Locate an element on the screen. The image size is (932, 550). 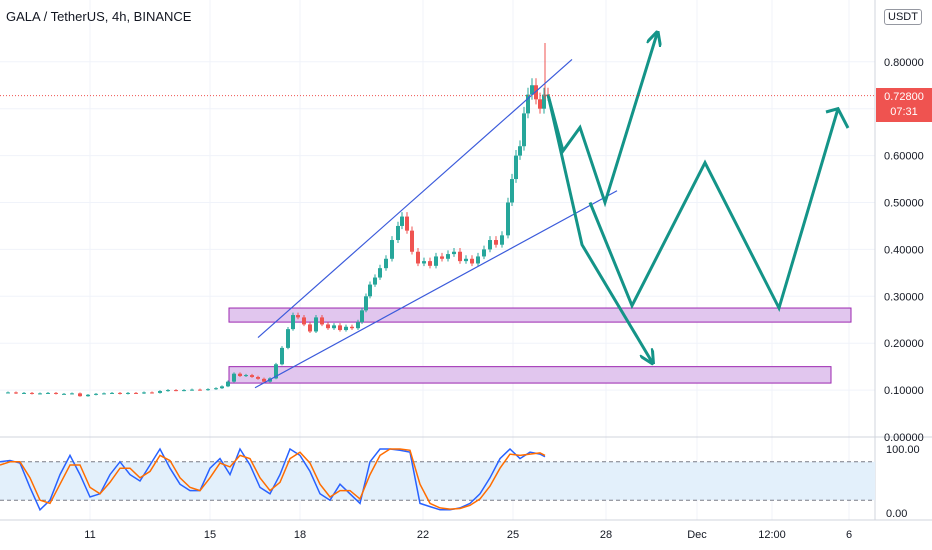
price-tick-label: 0.60000 is located at coordinates (904, 157).